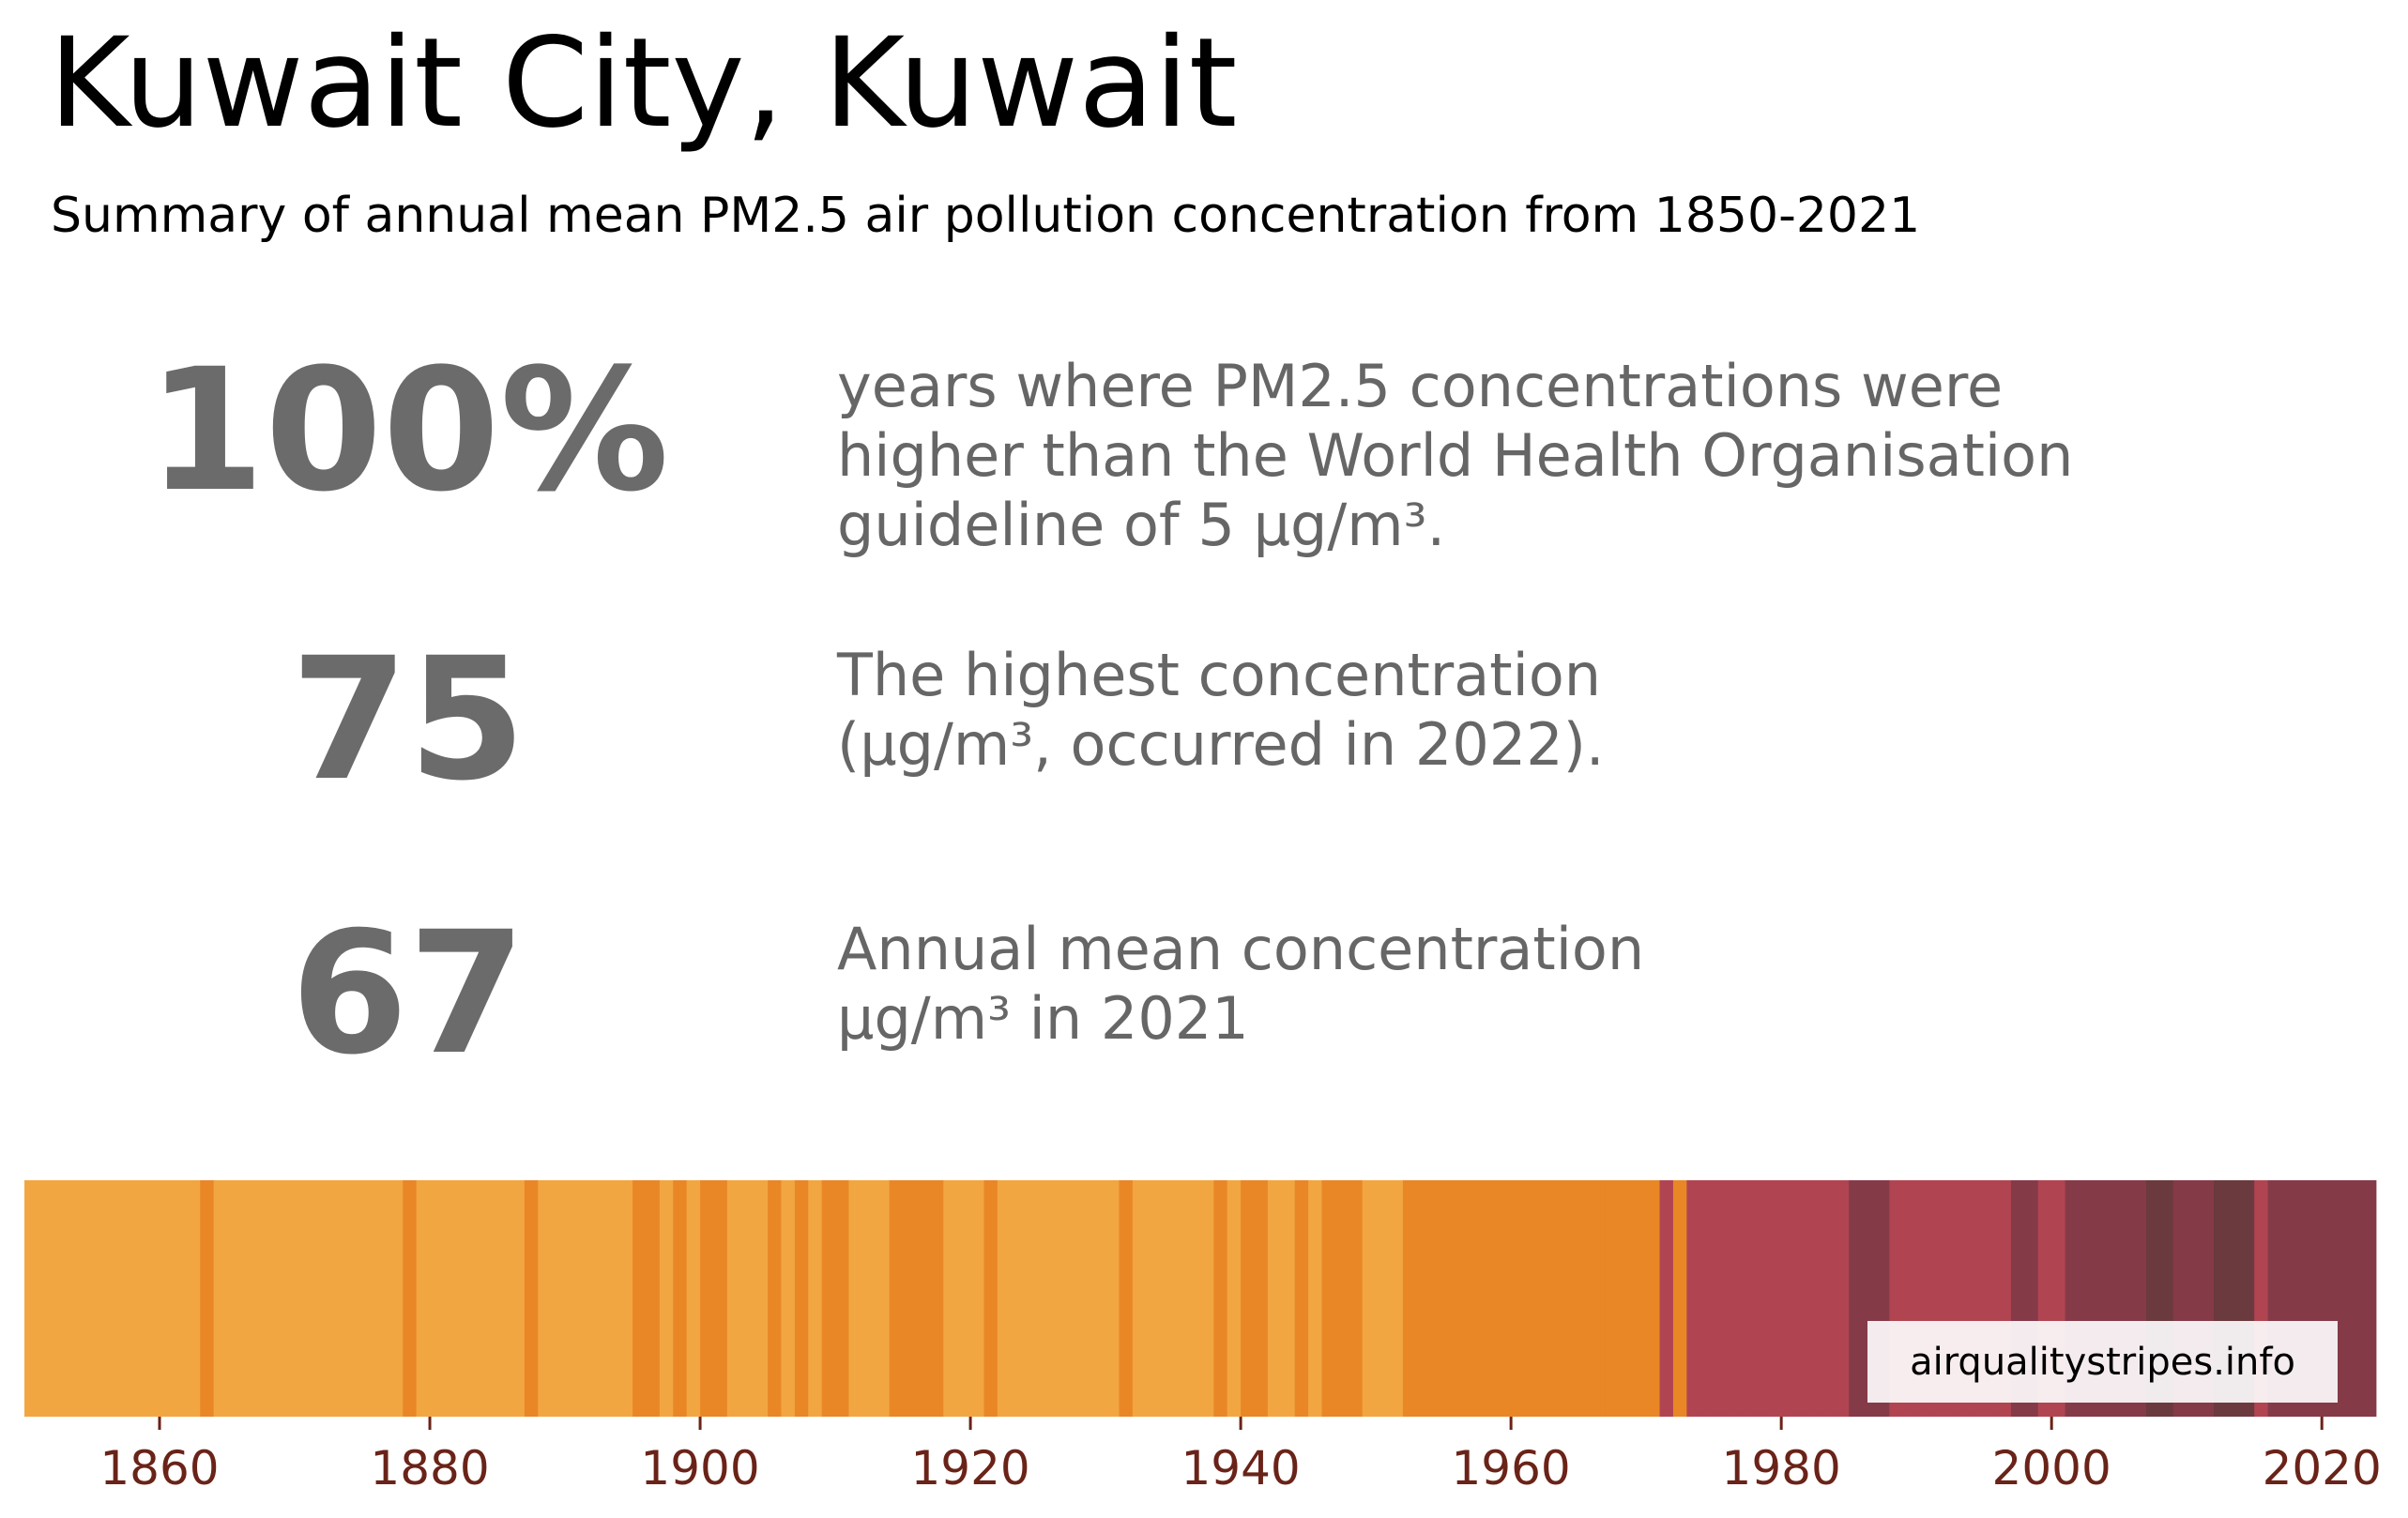 The height and width of the screenshot is (1518, 2408). I want to click on stripe-1929, so click(1098, 1299).